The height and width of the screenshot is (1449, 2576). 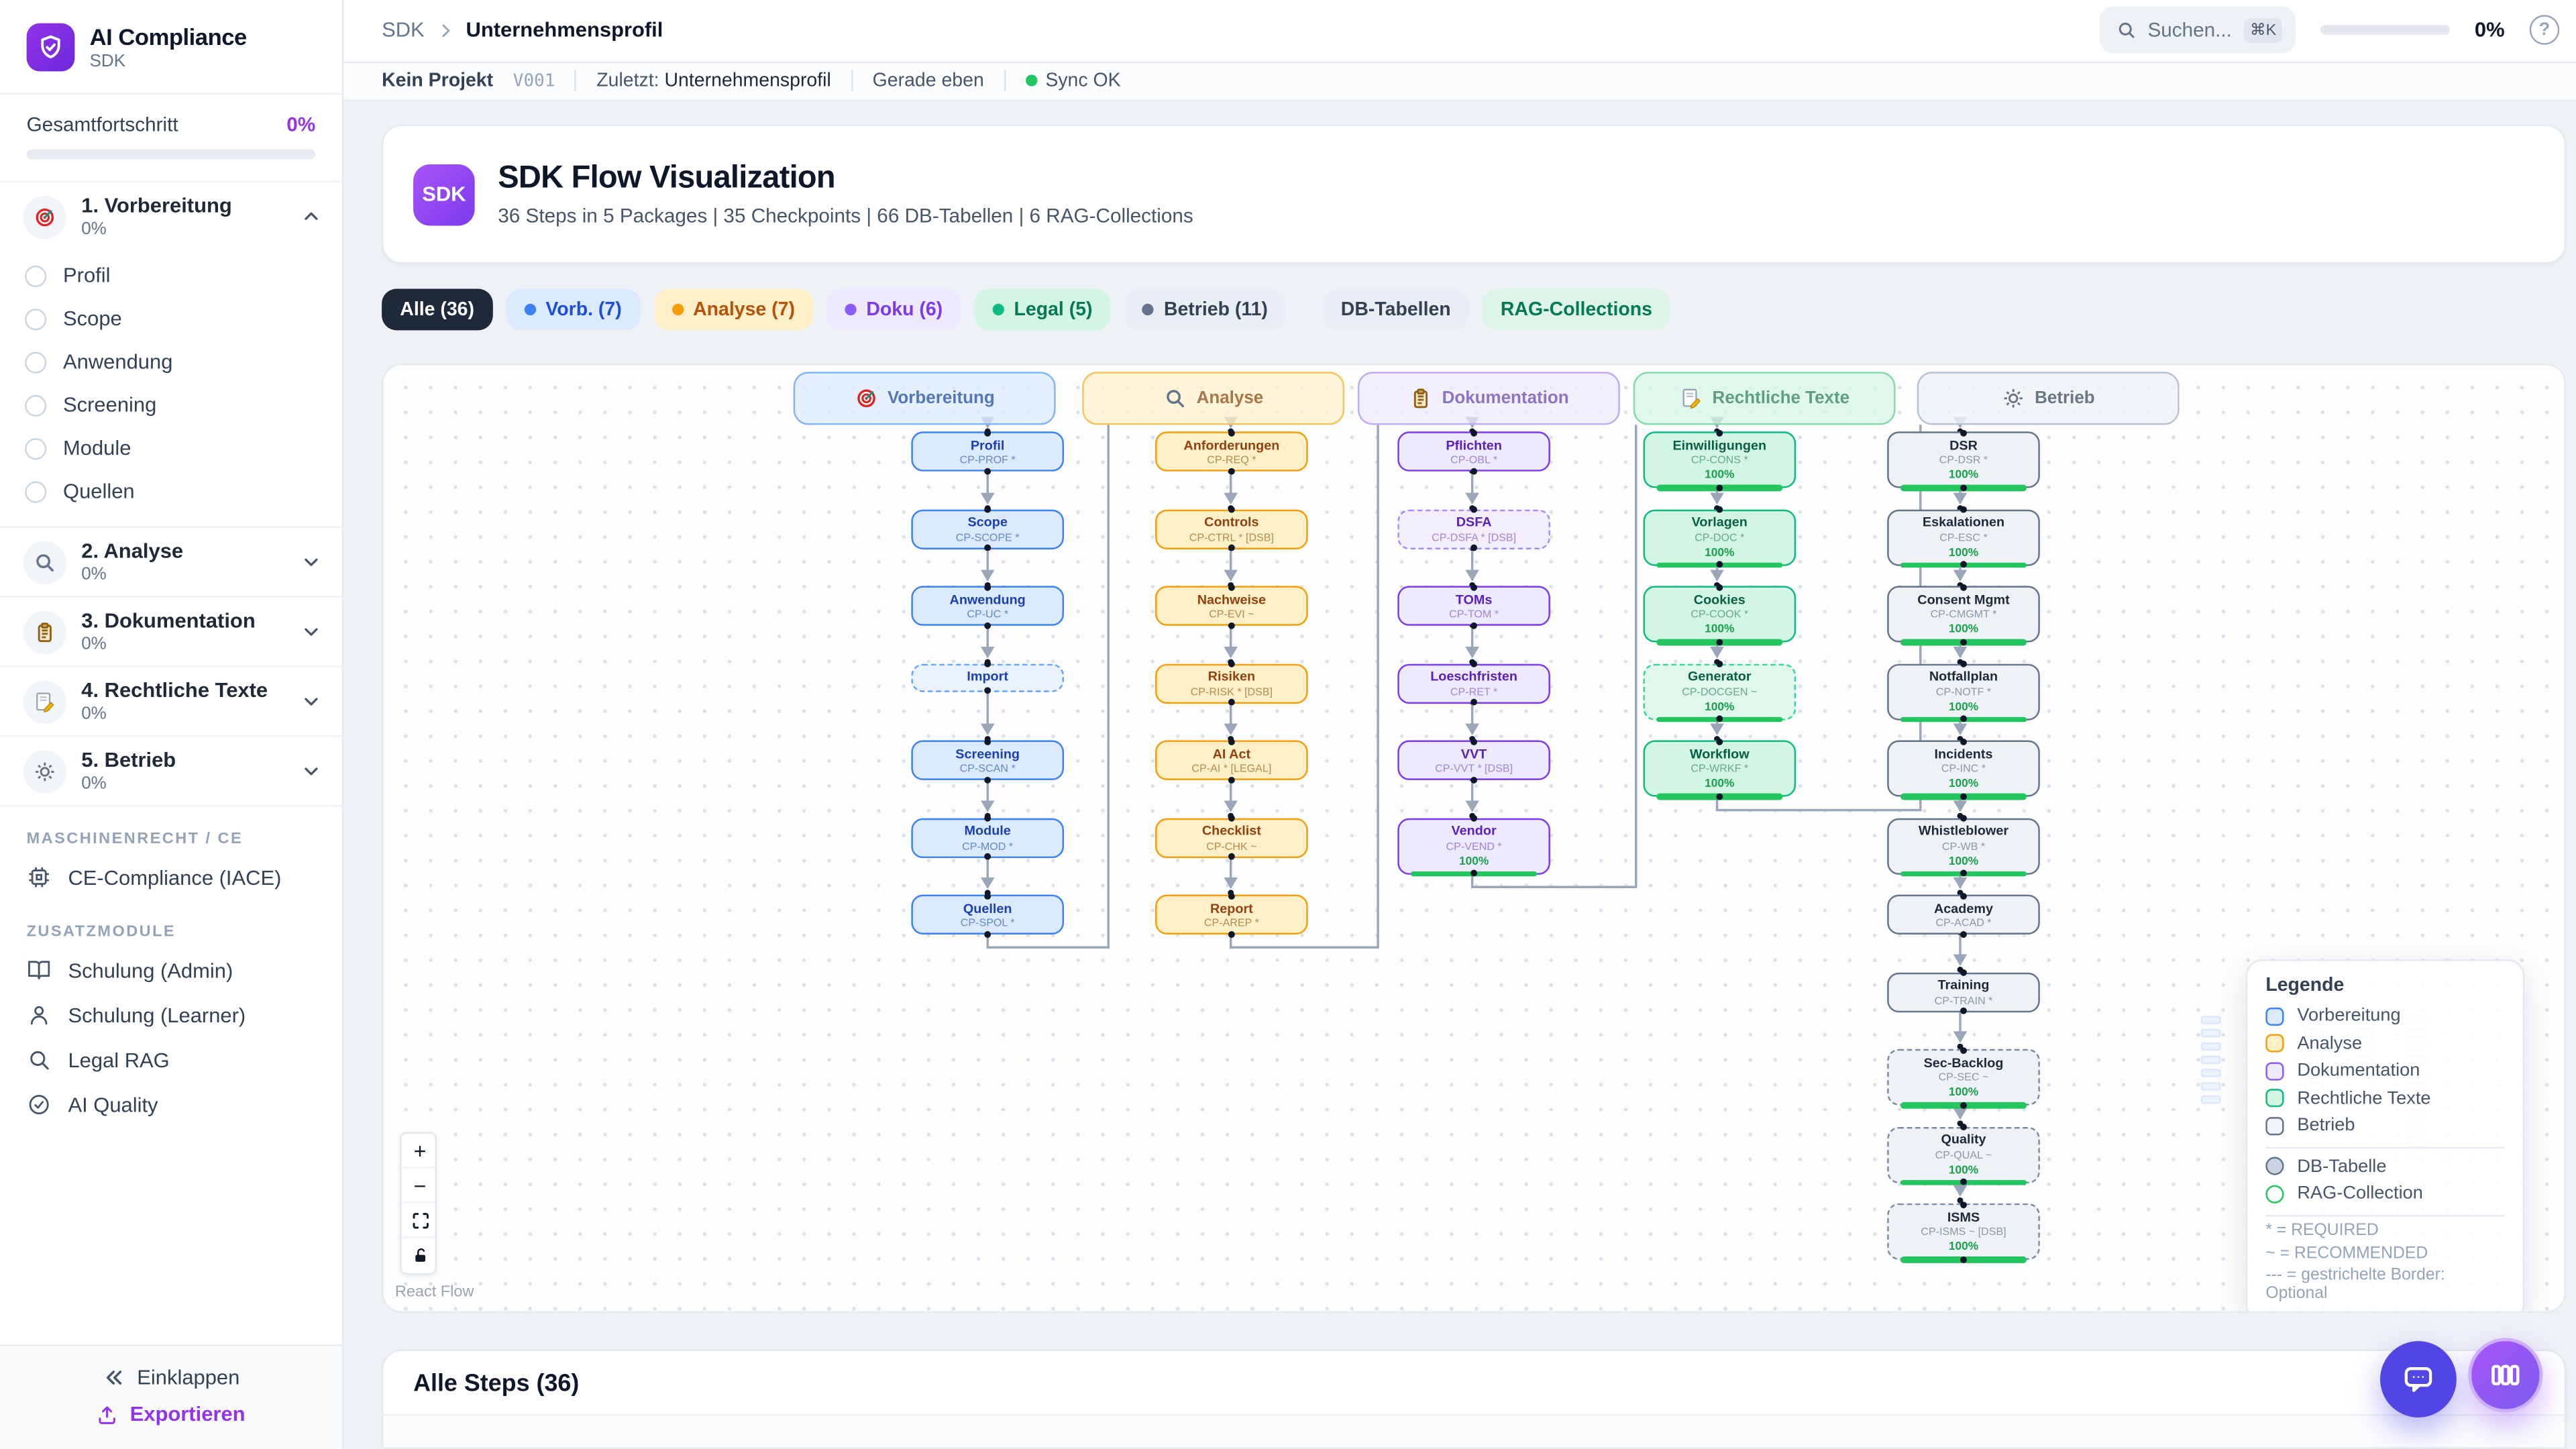 I want to click on sidebar-item-screening: Screening, so click(x=171, y=405).